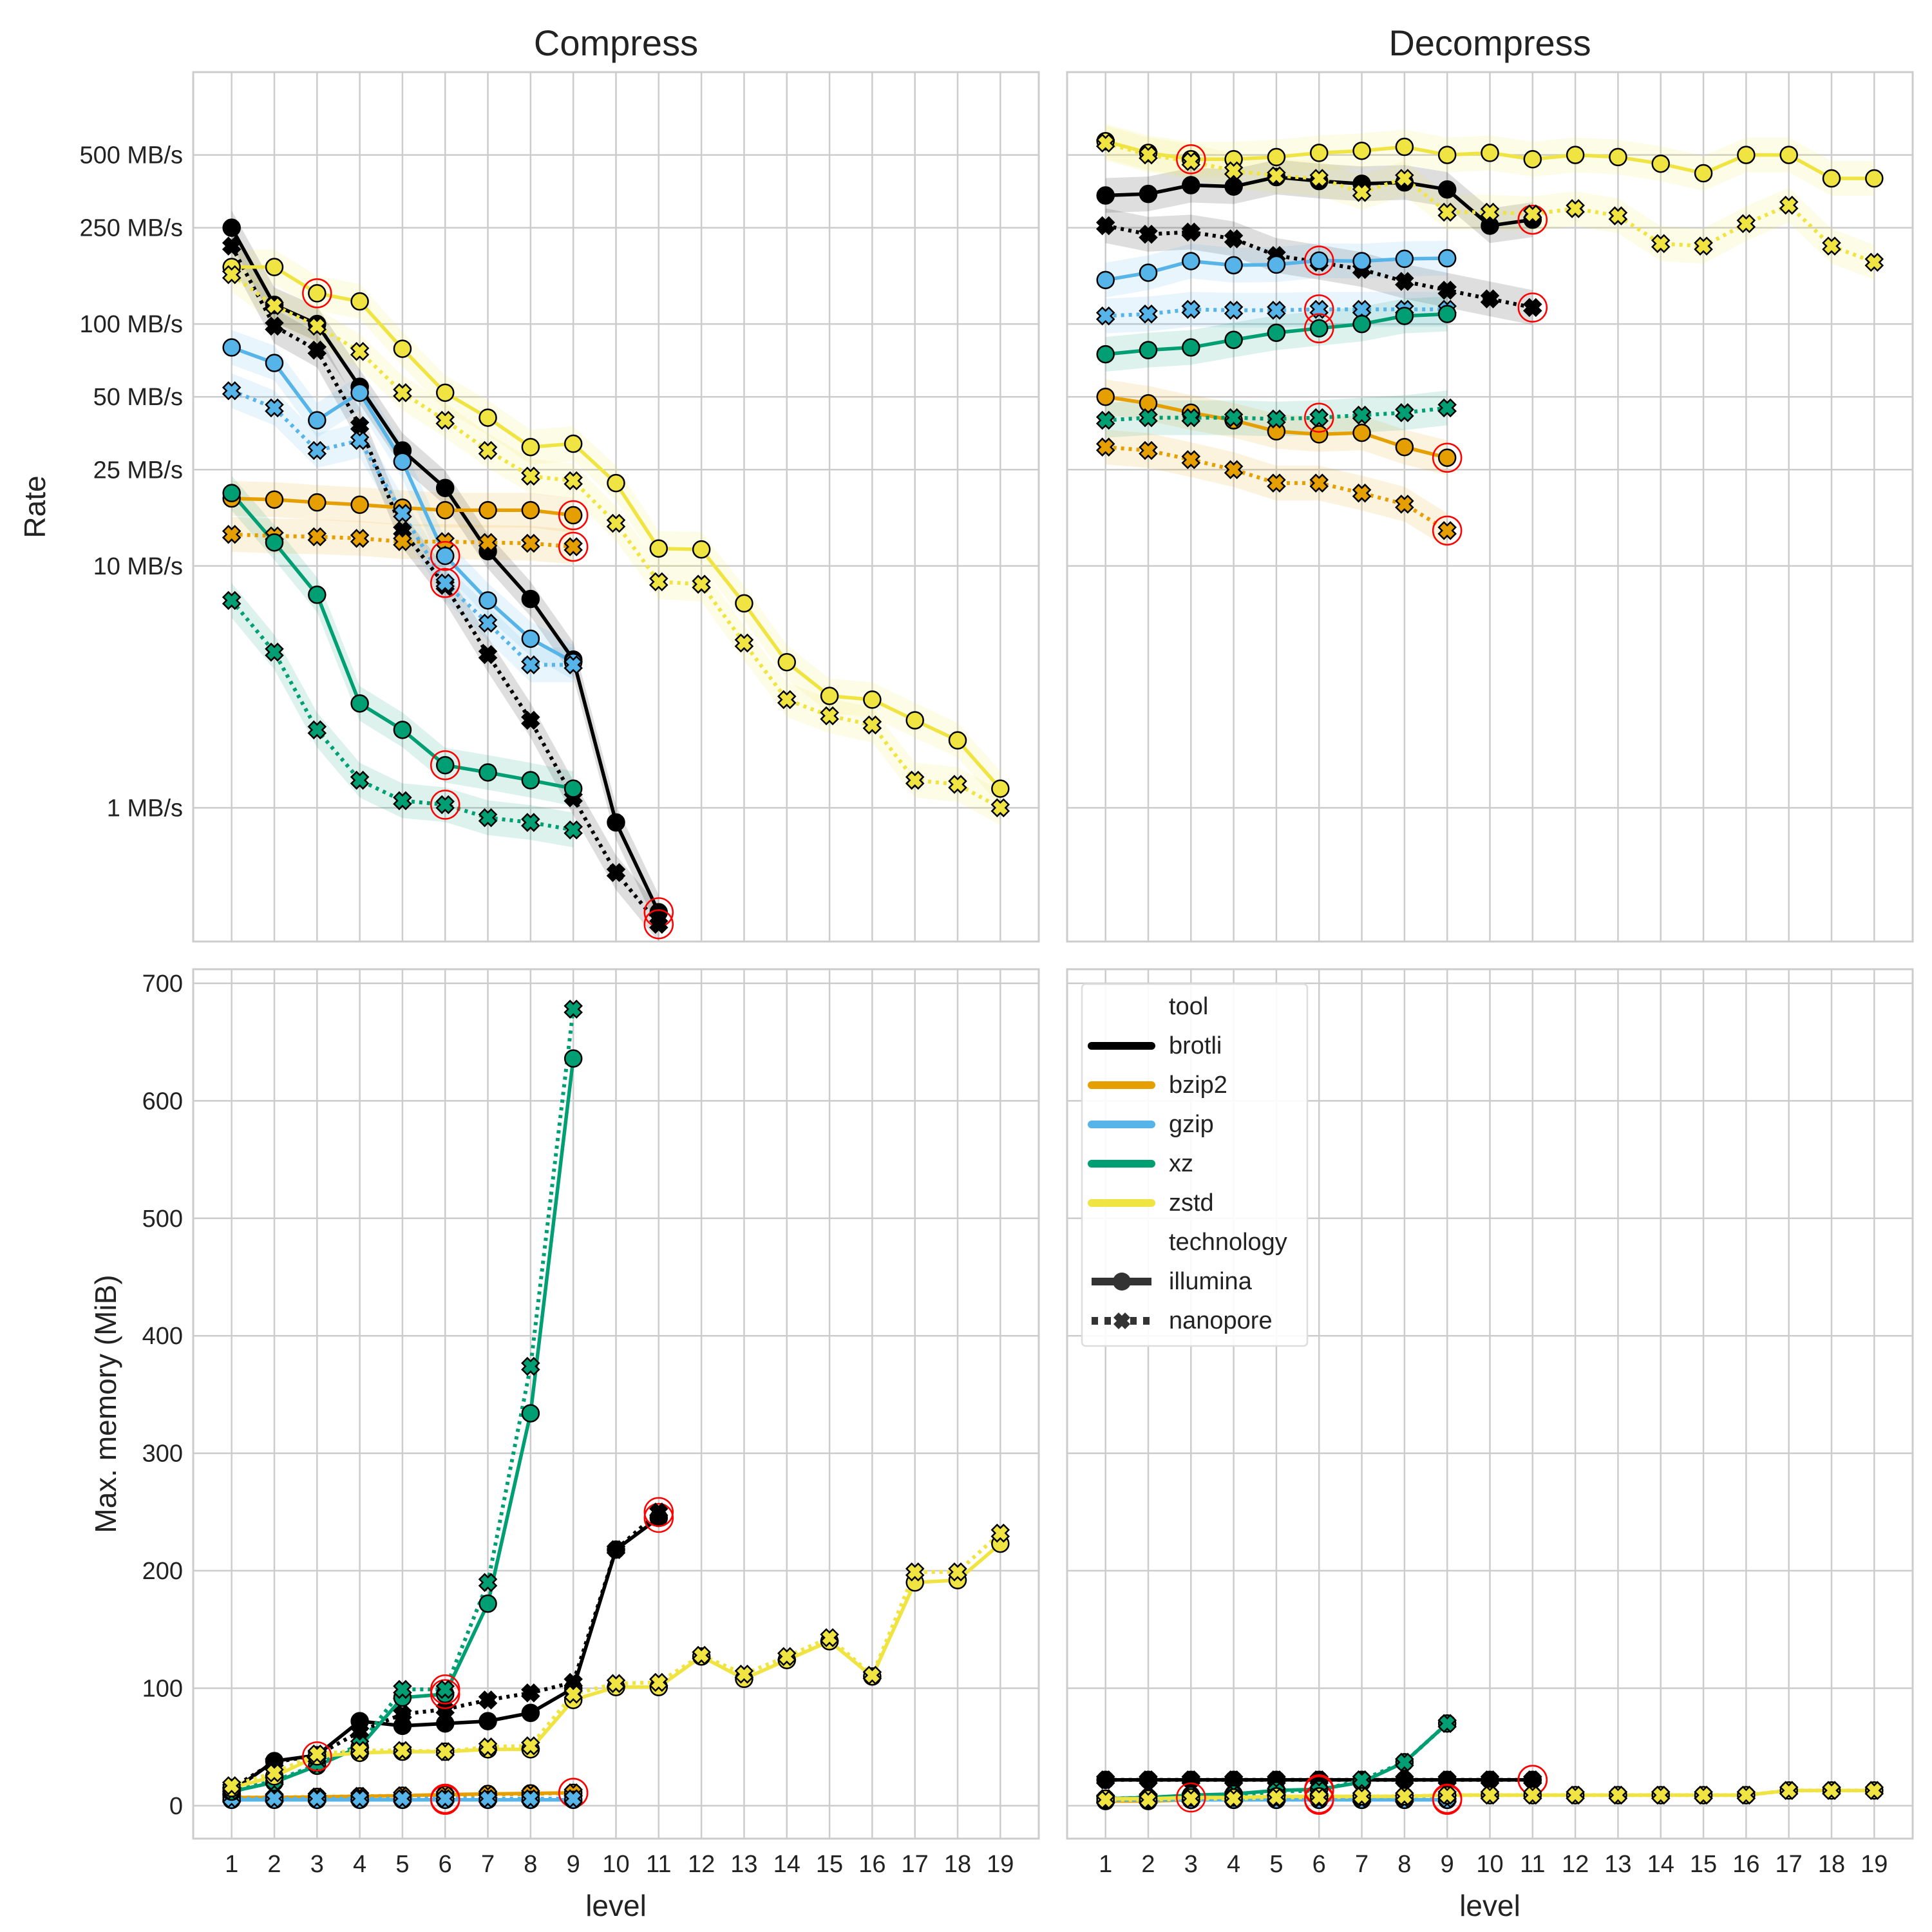 This screenshot has height=1932, width=1932. I want to click on x-tick-label: 7, so click(1362, 1865).